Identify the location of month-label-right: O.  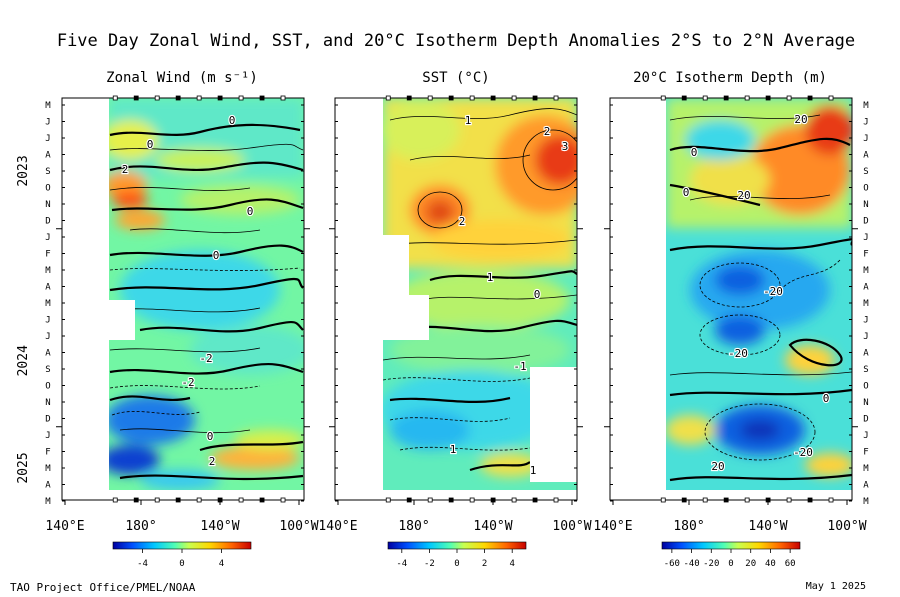
(865, 189).